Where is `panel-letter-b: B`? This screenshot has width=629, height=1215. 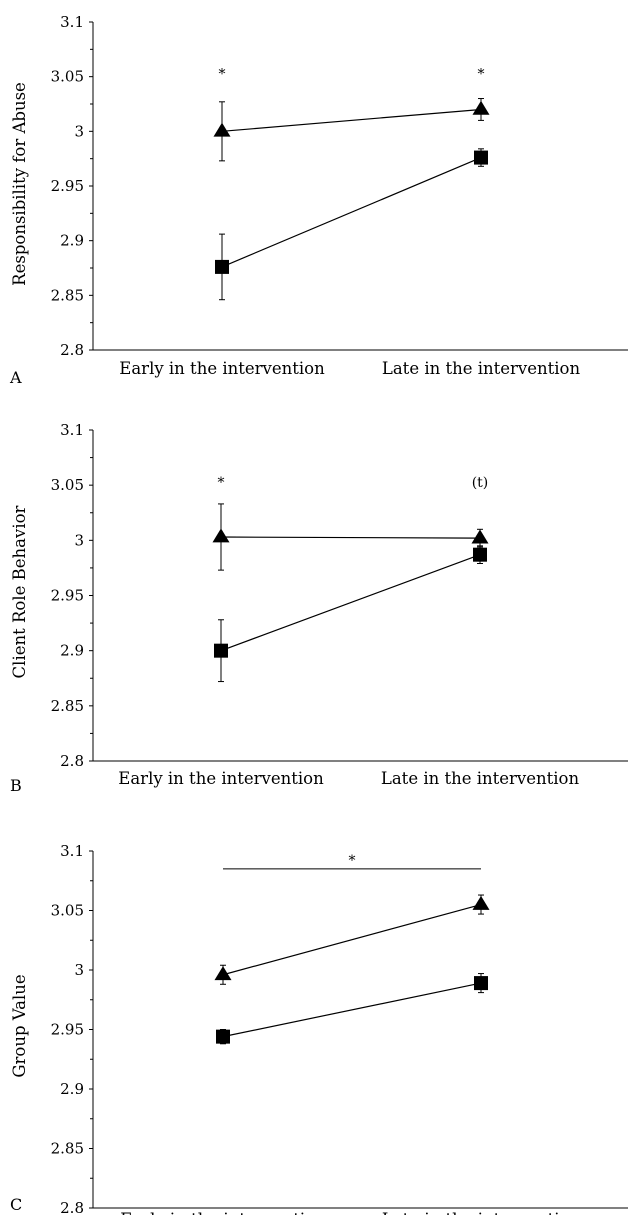 panel-letter-b: B is located at coordinates (16, 785).